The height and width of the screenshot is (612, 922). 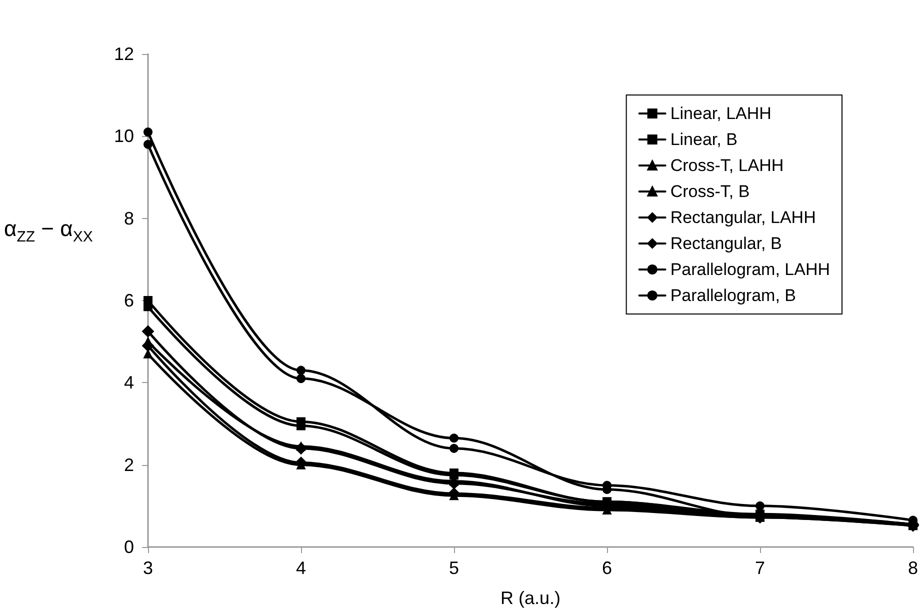 What do you see at coordinates (454, 568) in the screenshot?
I see `x-tick-label: 5` at bounding box center [454, 568].